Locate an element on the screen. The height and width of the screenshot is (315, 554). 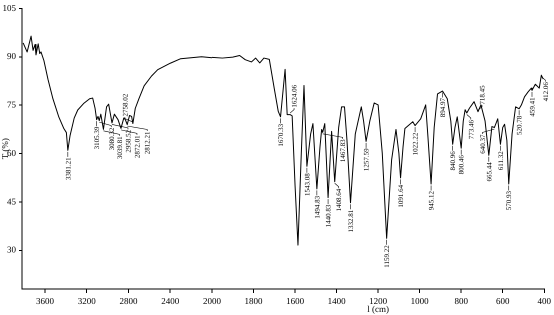
x-tick-label: 400 is located at coordinates (545, 301).